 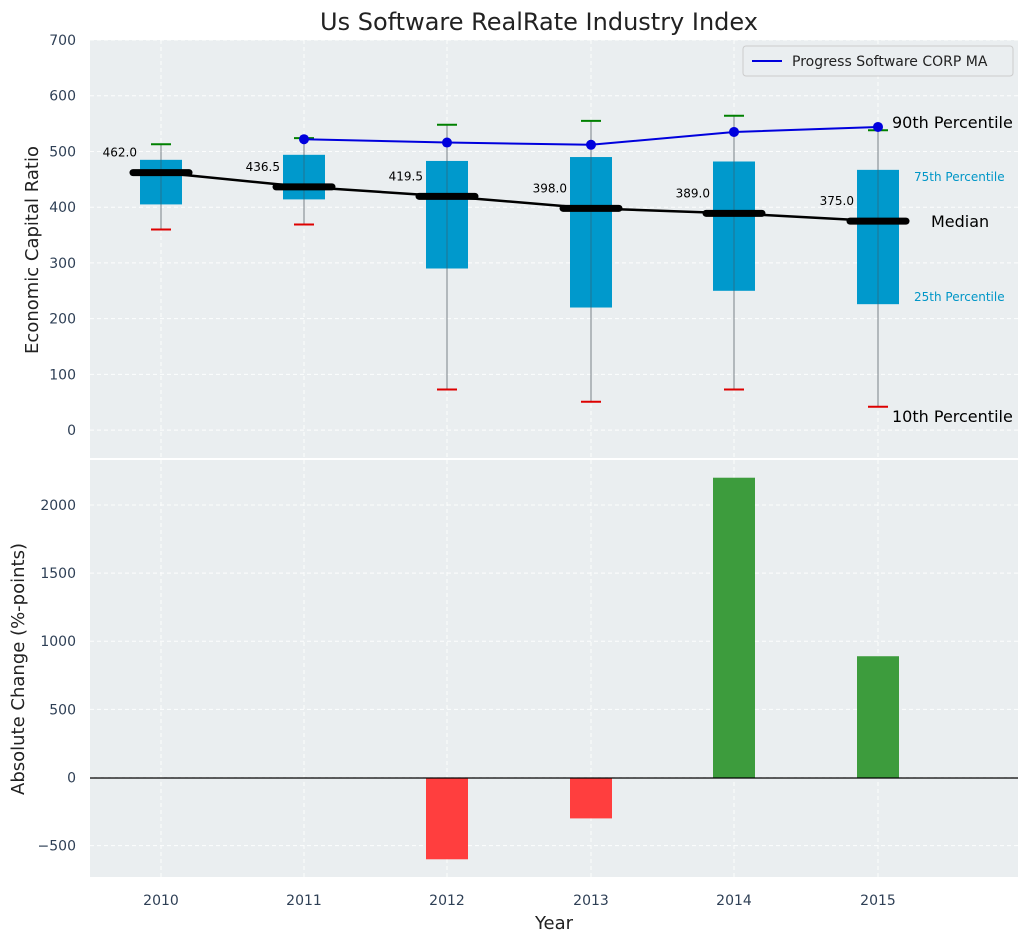 What do you see at coordinates (57, 676) in the screenshot?
I see `bottom-y-ticks: −500 0 500 1000 1500 2000` at bounding box center [57, 676].